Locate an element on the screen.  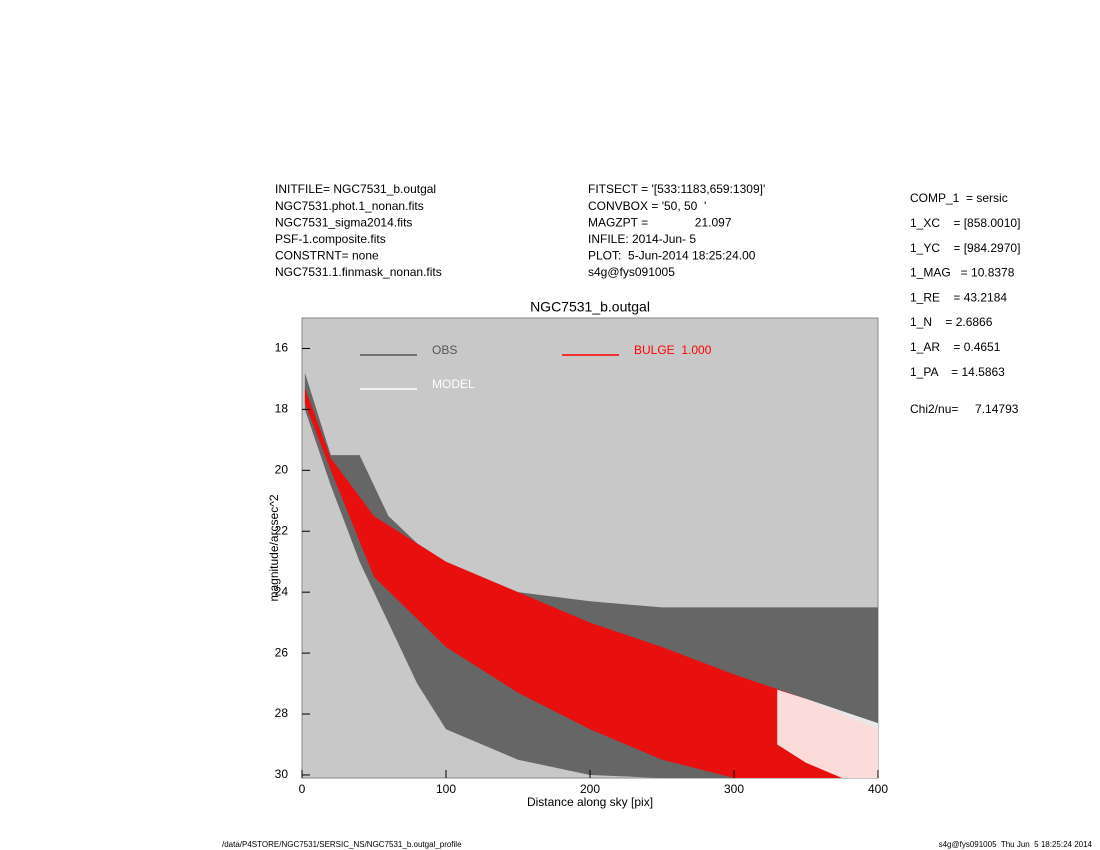
header-line: PSF-1.composite.fits is located at coordinates (330, 239).